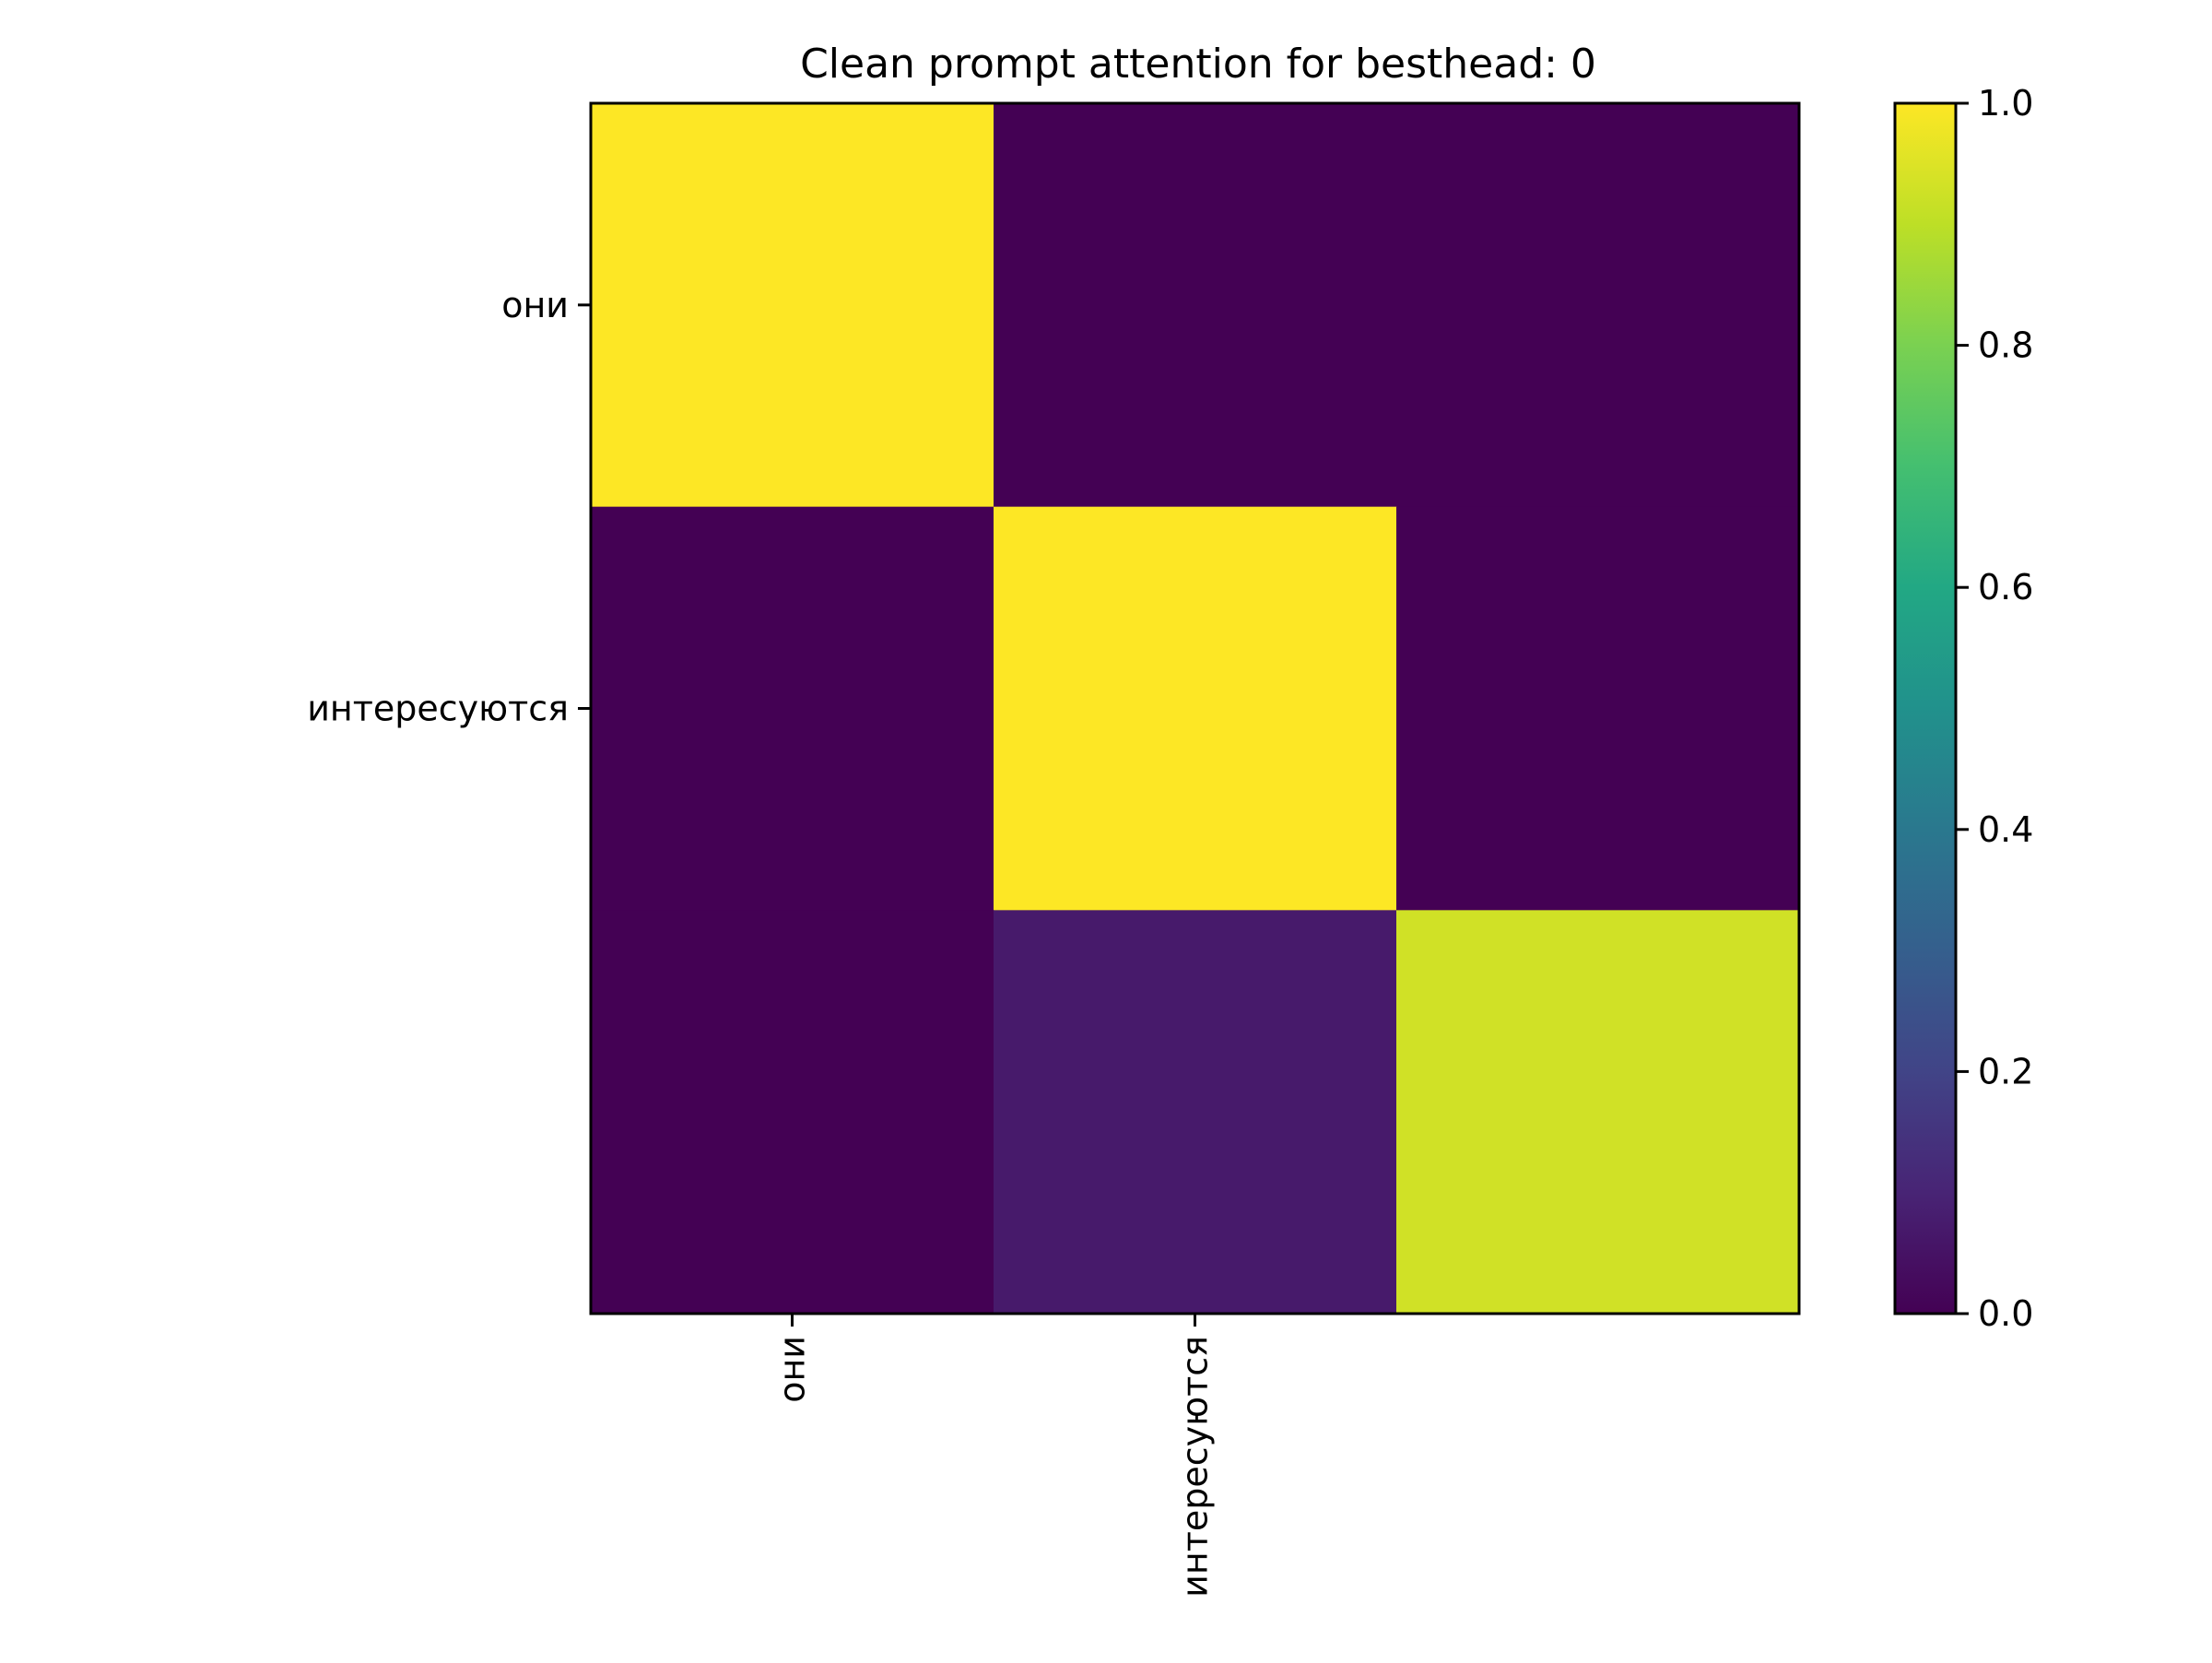 Image resolution: width=2212 pixels, height=1663 pixels. I want to click on colorbar-frame, so click(1925, 708).